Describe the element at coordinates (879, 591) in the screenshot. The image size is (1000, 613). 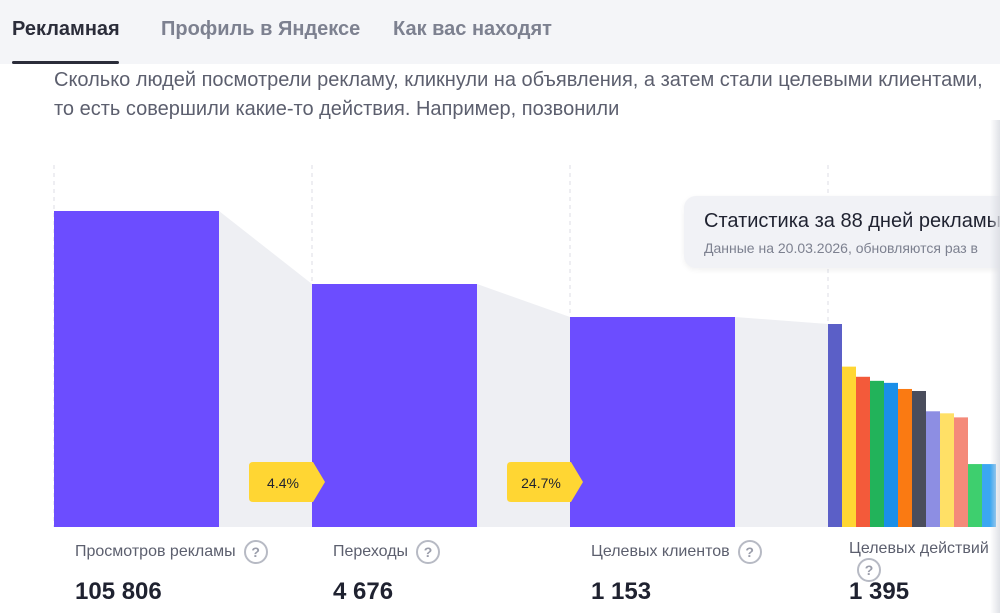
I see `metric-value: 1 395` at that location.